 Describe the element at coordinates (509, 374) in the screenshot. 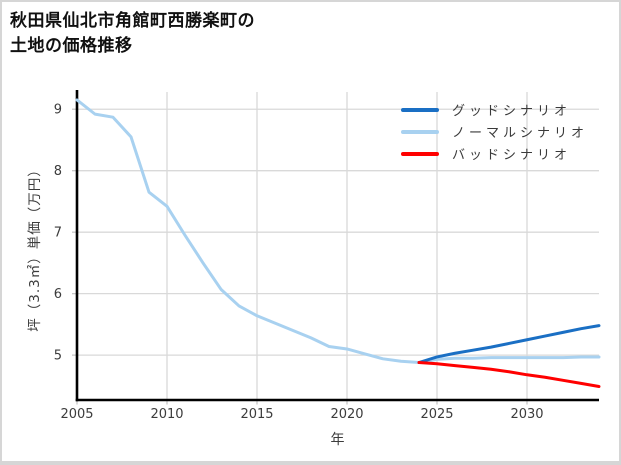

I see `bad-scenario-line` at that location.